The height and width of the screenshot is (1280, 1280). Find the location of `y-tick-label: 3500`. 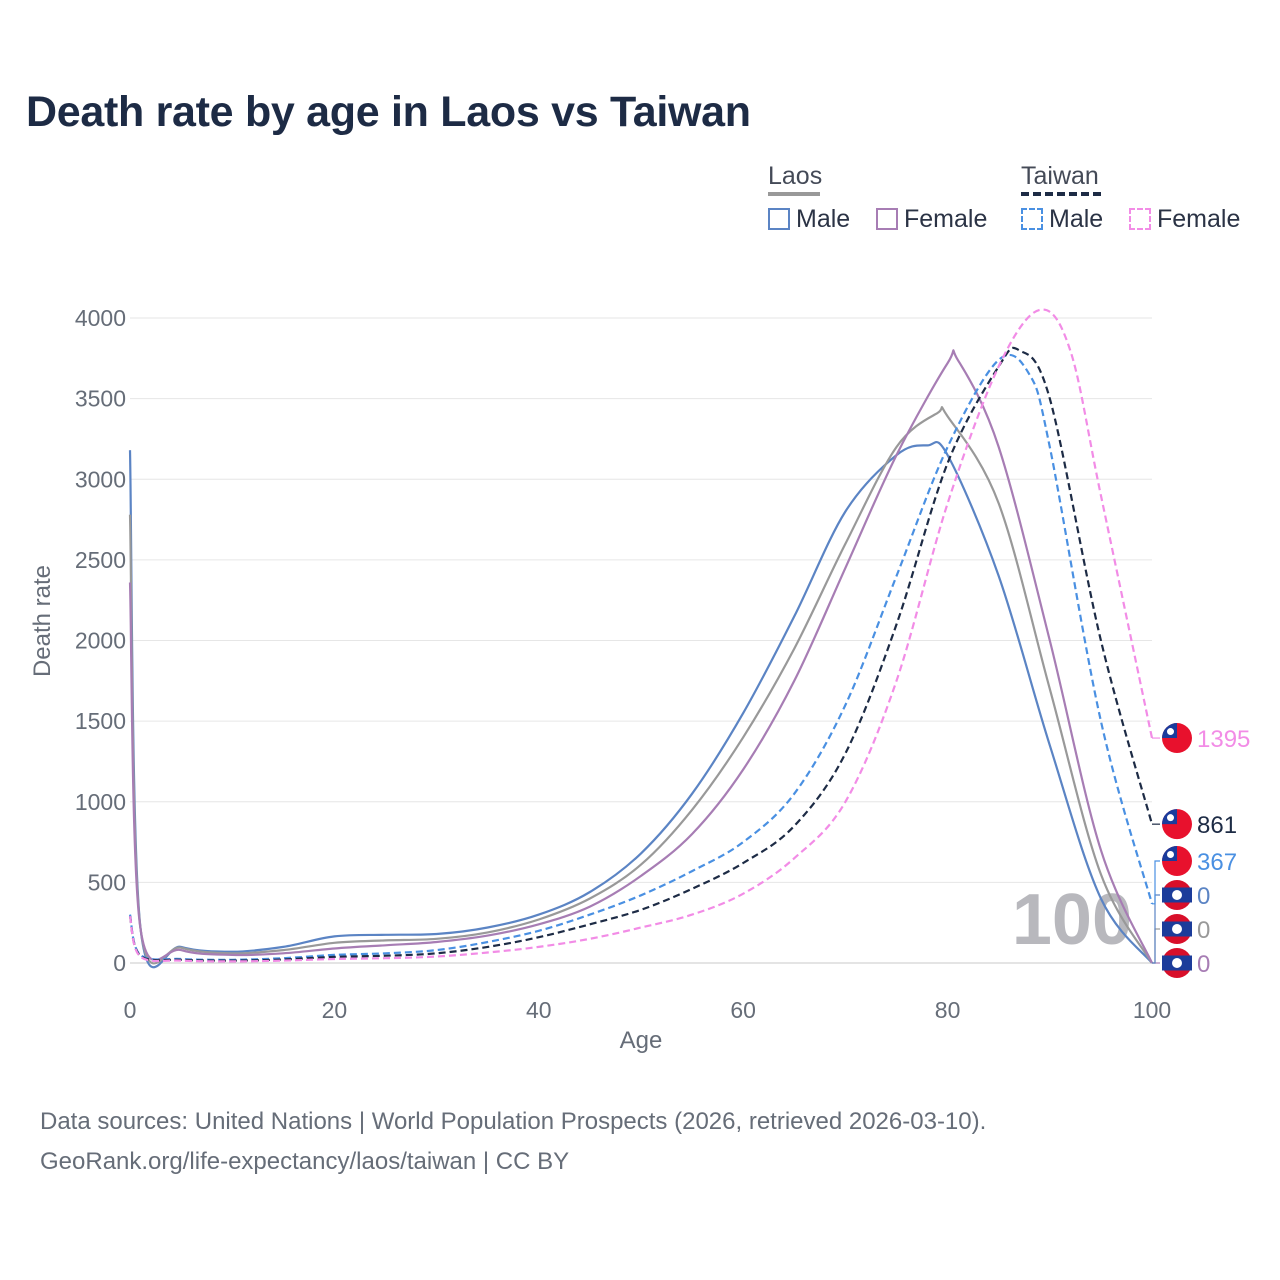

y-tick-label: 3500 is located at coordinates (100, 399).